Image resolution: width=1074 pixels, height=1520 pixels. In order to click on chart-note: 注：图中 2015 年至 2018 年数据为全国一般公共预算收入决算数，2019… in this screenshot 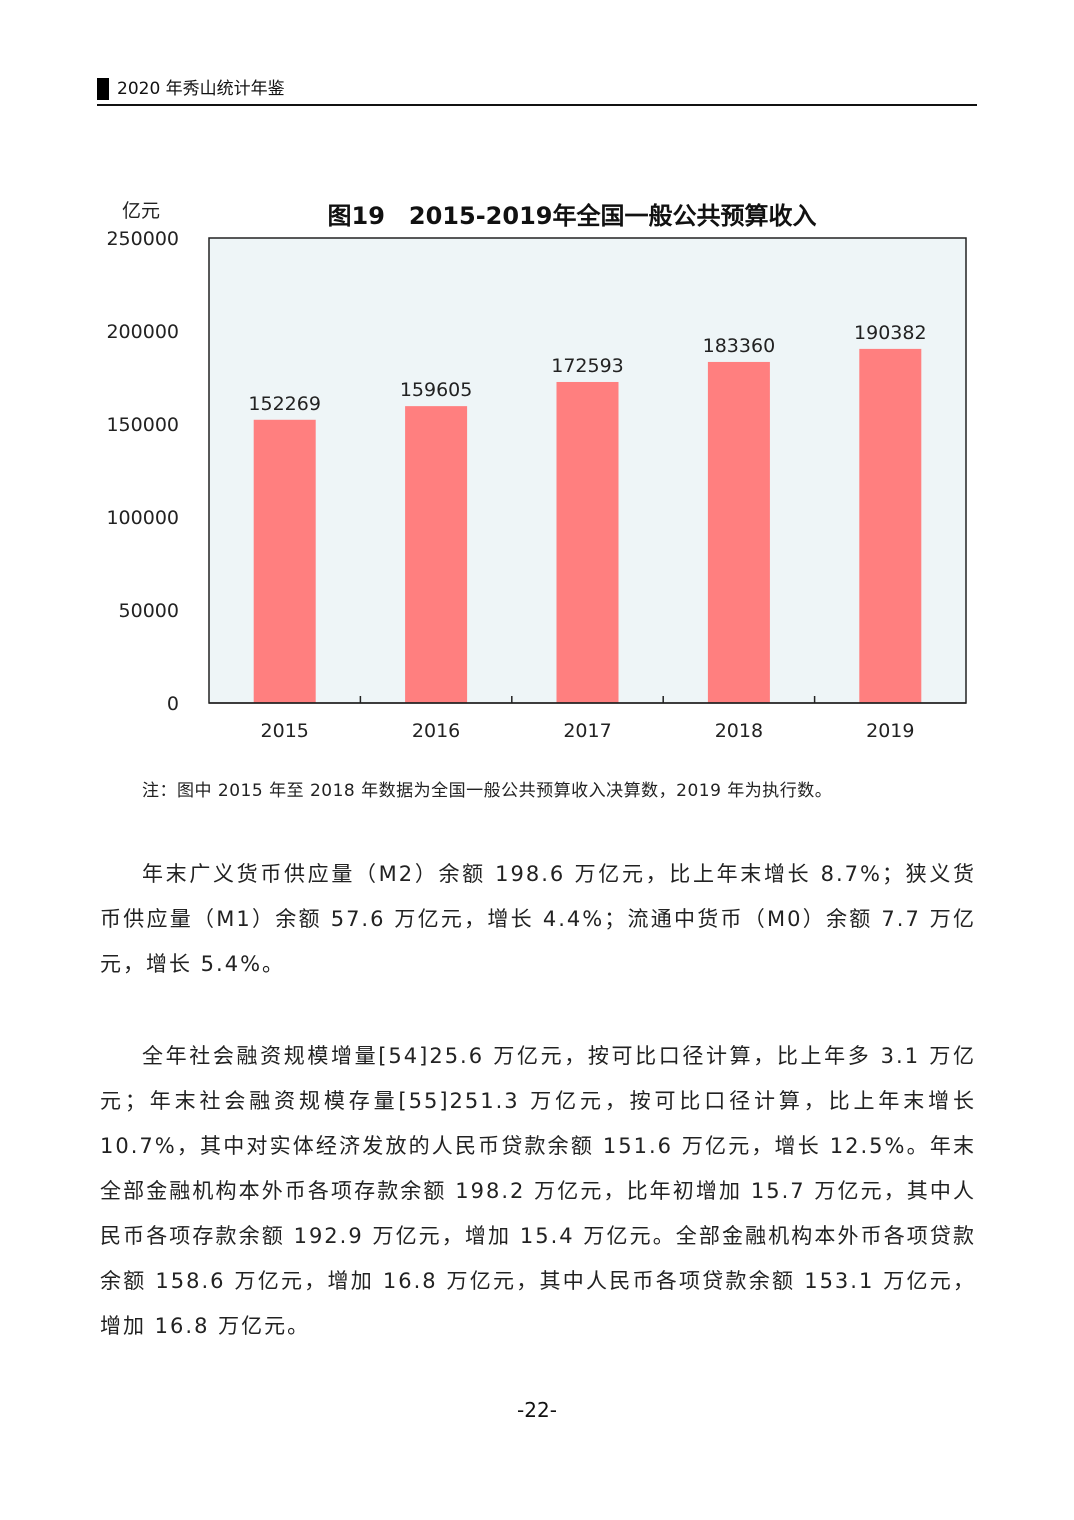, I will do `click(487, 791)`.